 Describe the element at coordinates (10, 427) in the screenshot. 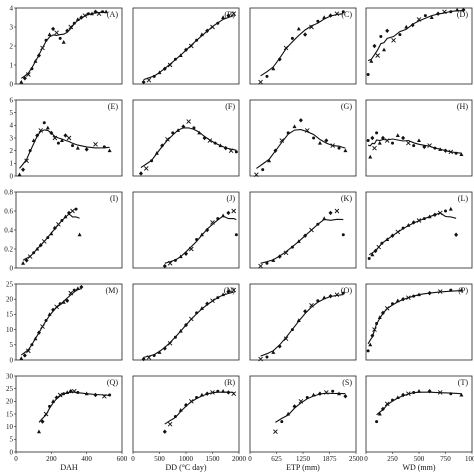

I see `y-tick-label: 10` at that location.